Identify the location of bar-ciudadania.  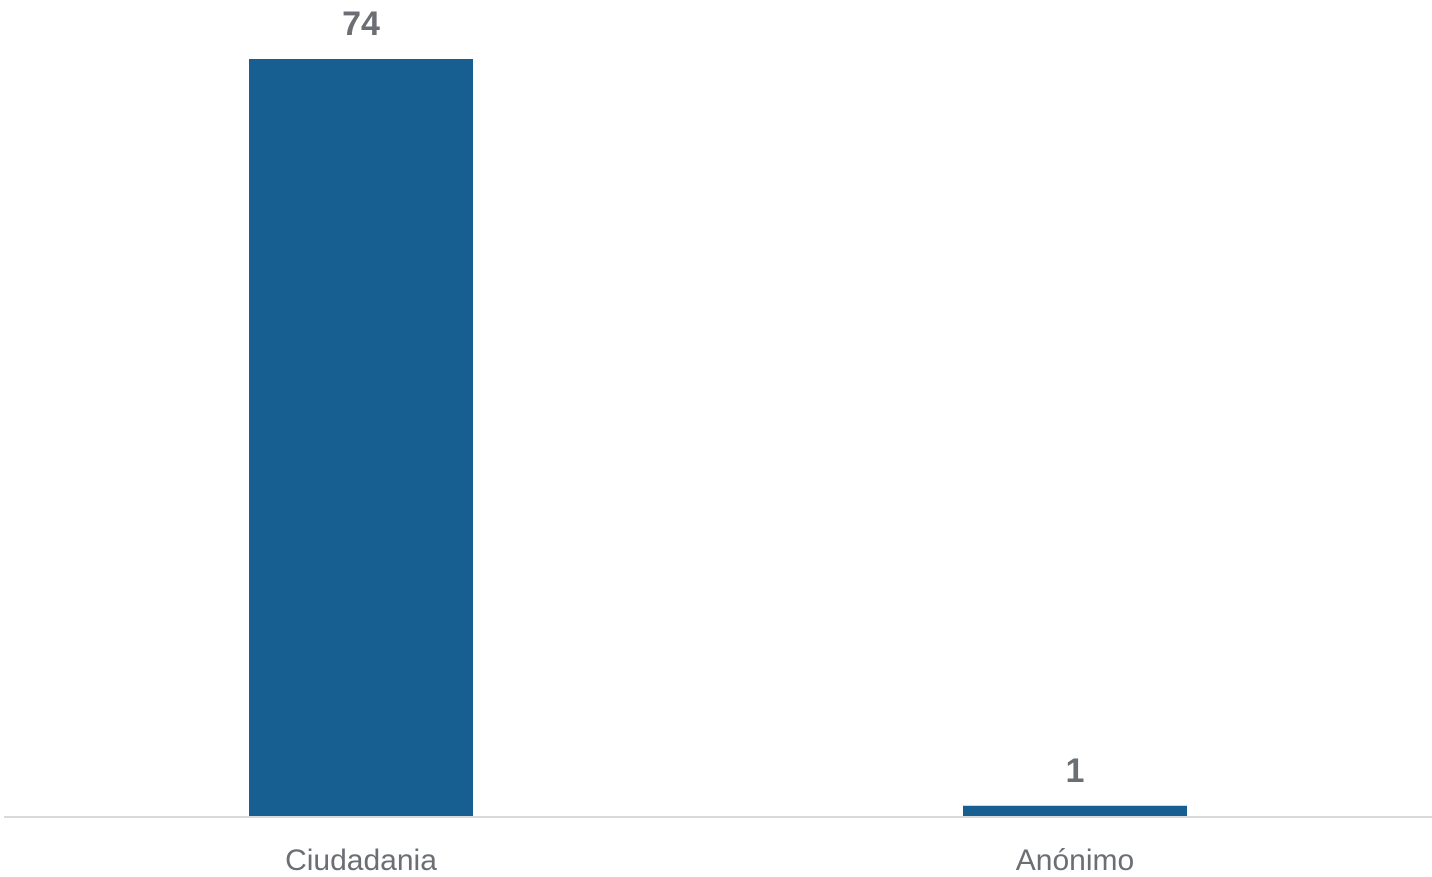
(361, 437).